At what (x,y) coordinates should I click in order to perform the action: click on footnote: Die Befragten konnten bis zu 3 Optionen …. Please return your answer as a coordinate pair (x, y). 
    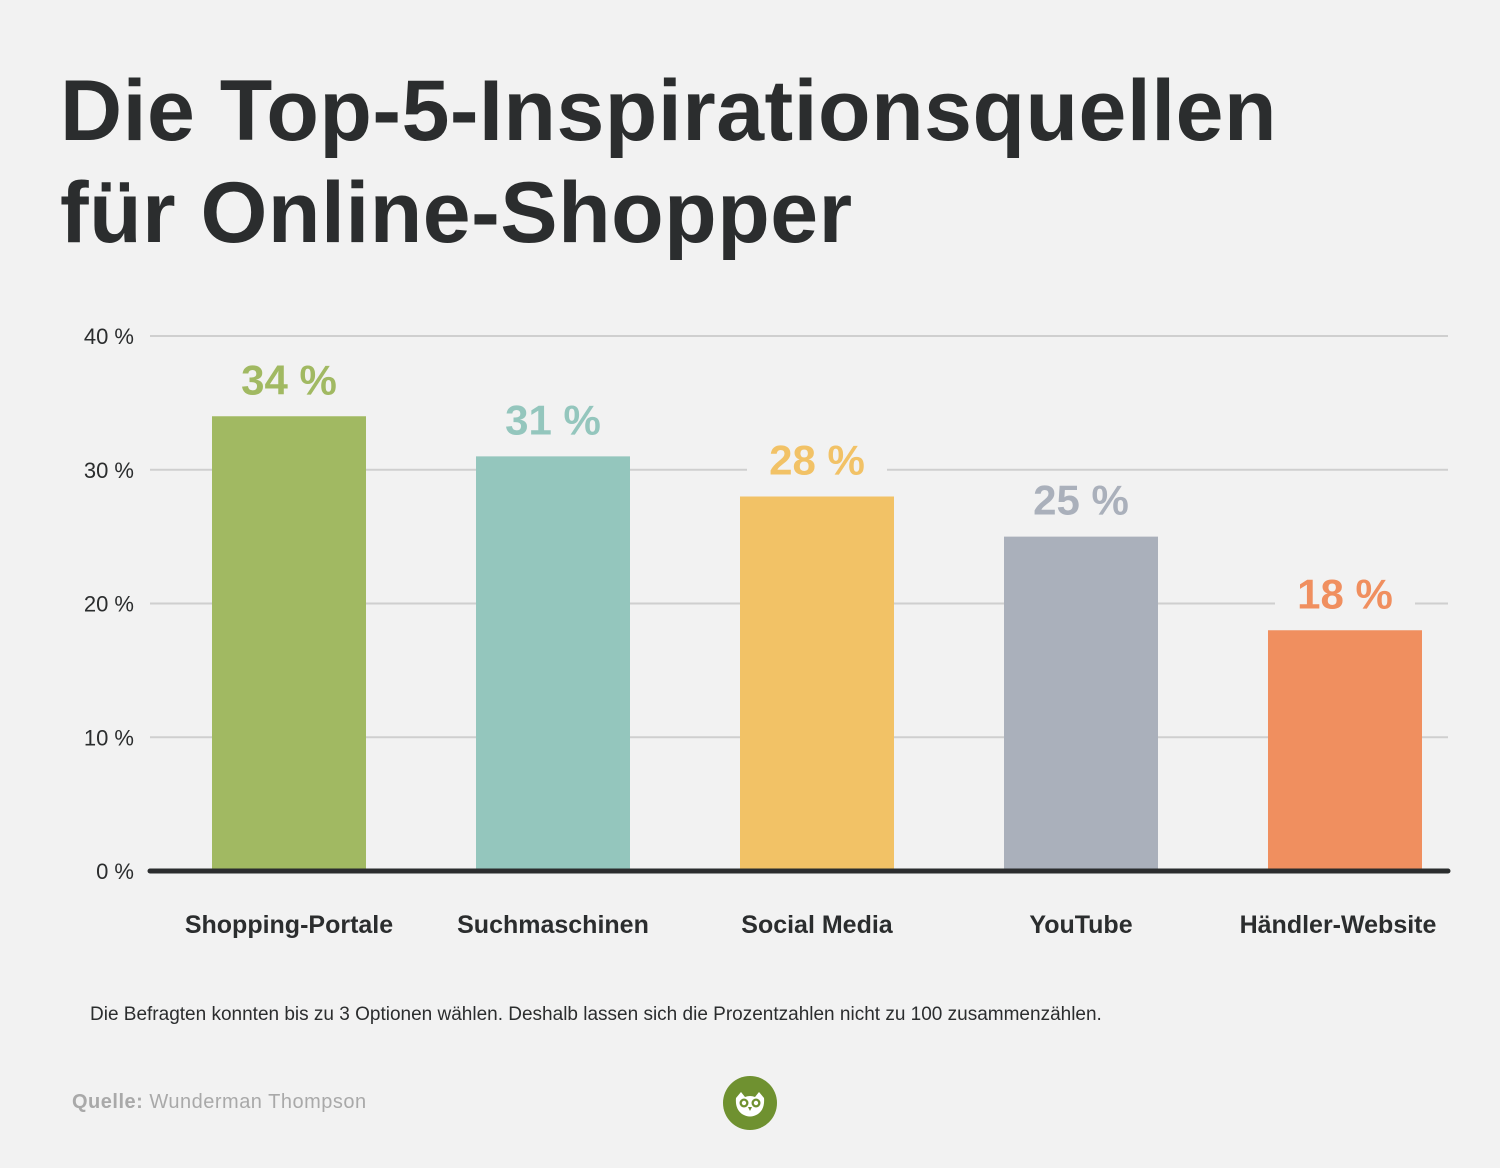
    Looking at the image, I should click on (596, 1014).